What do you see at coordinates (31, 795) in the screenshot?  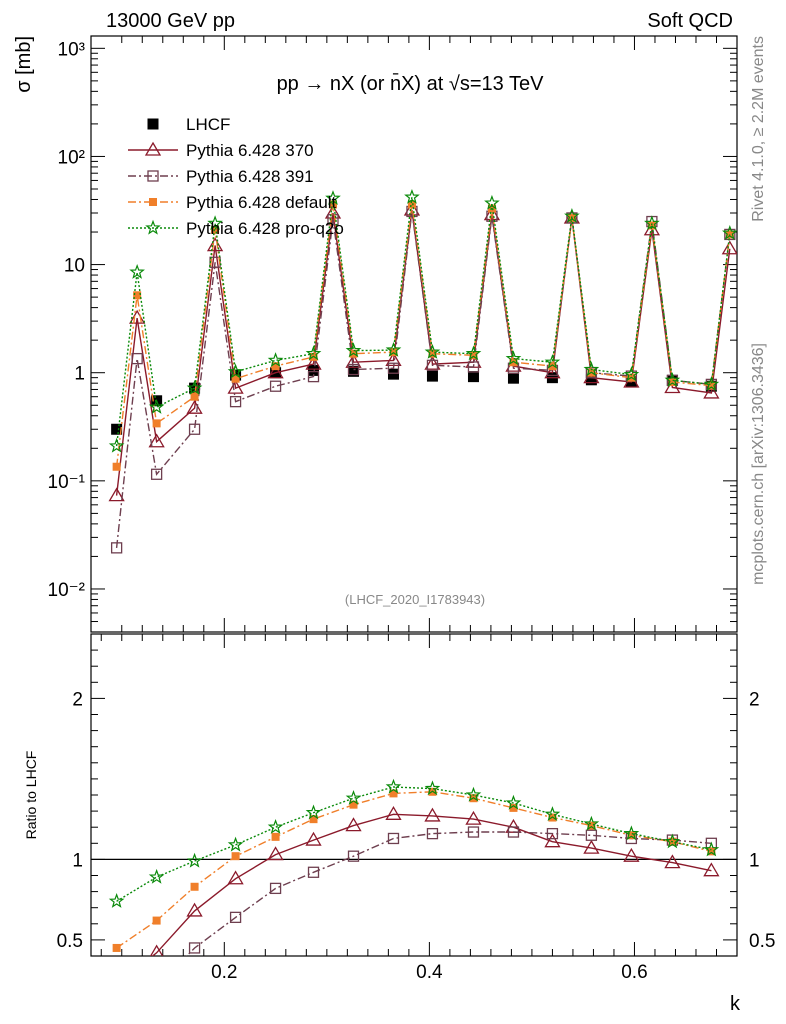 I see `ratio-y-axis-label: Ratio to LHCF` at bounding box center [31, 795].